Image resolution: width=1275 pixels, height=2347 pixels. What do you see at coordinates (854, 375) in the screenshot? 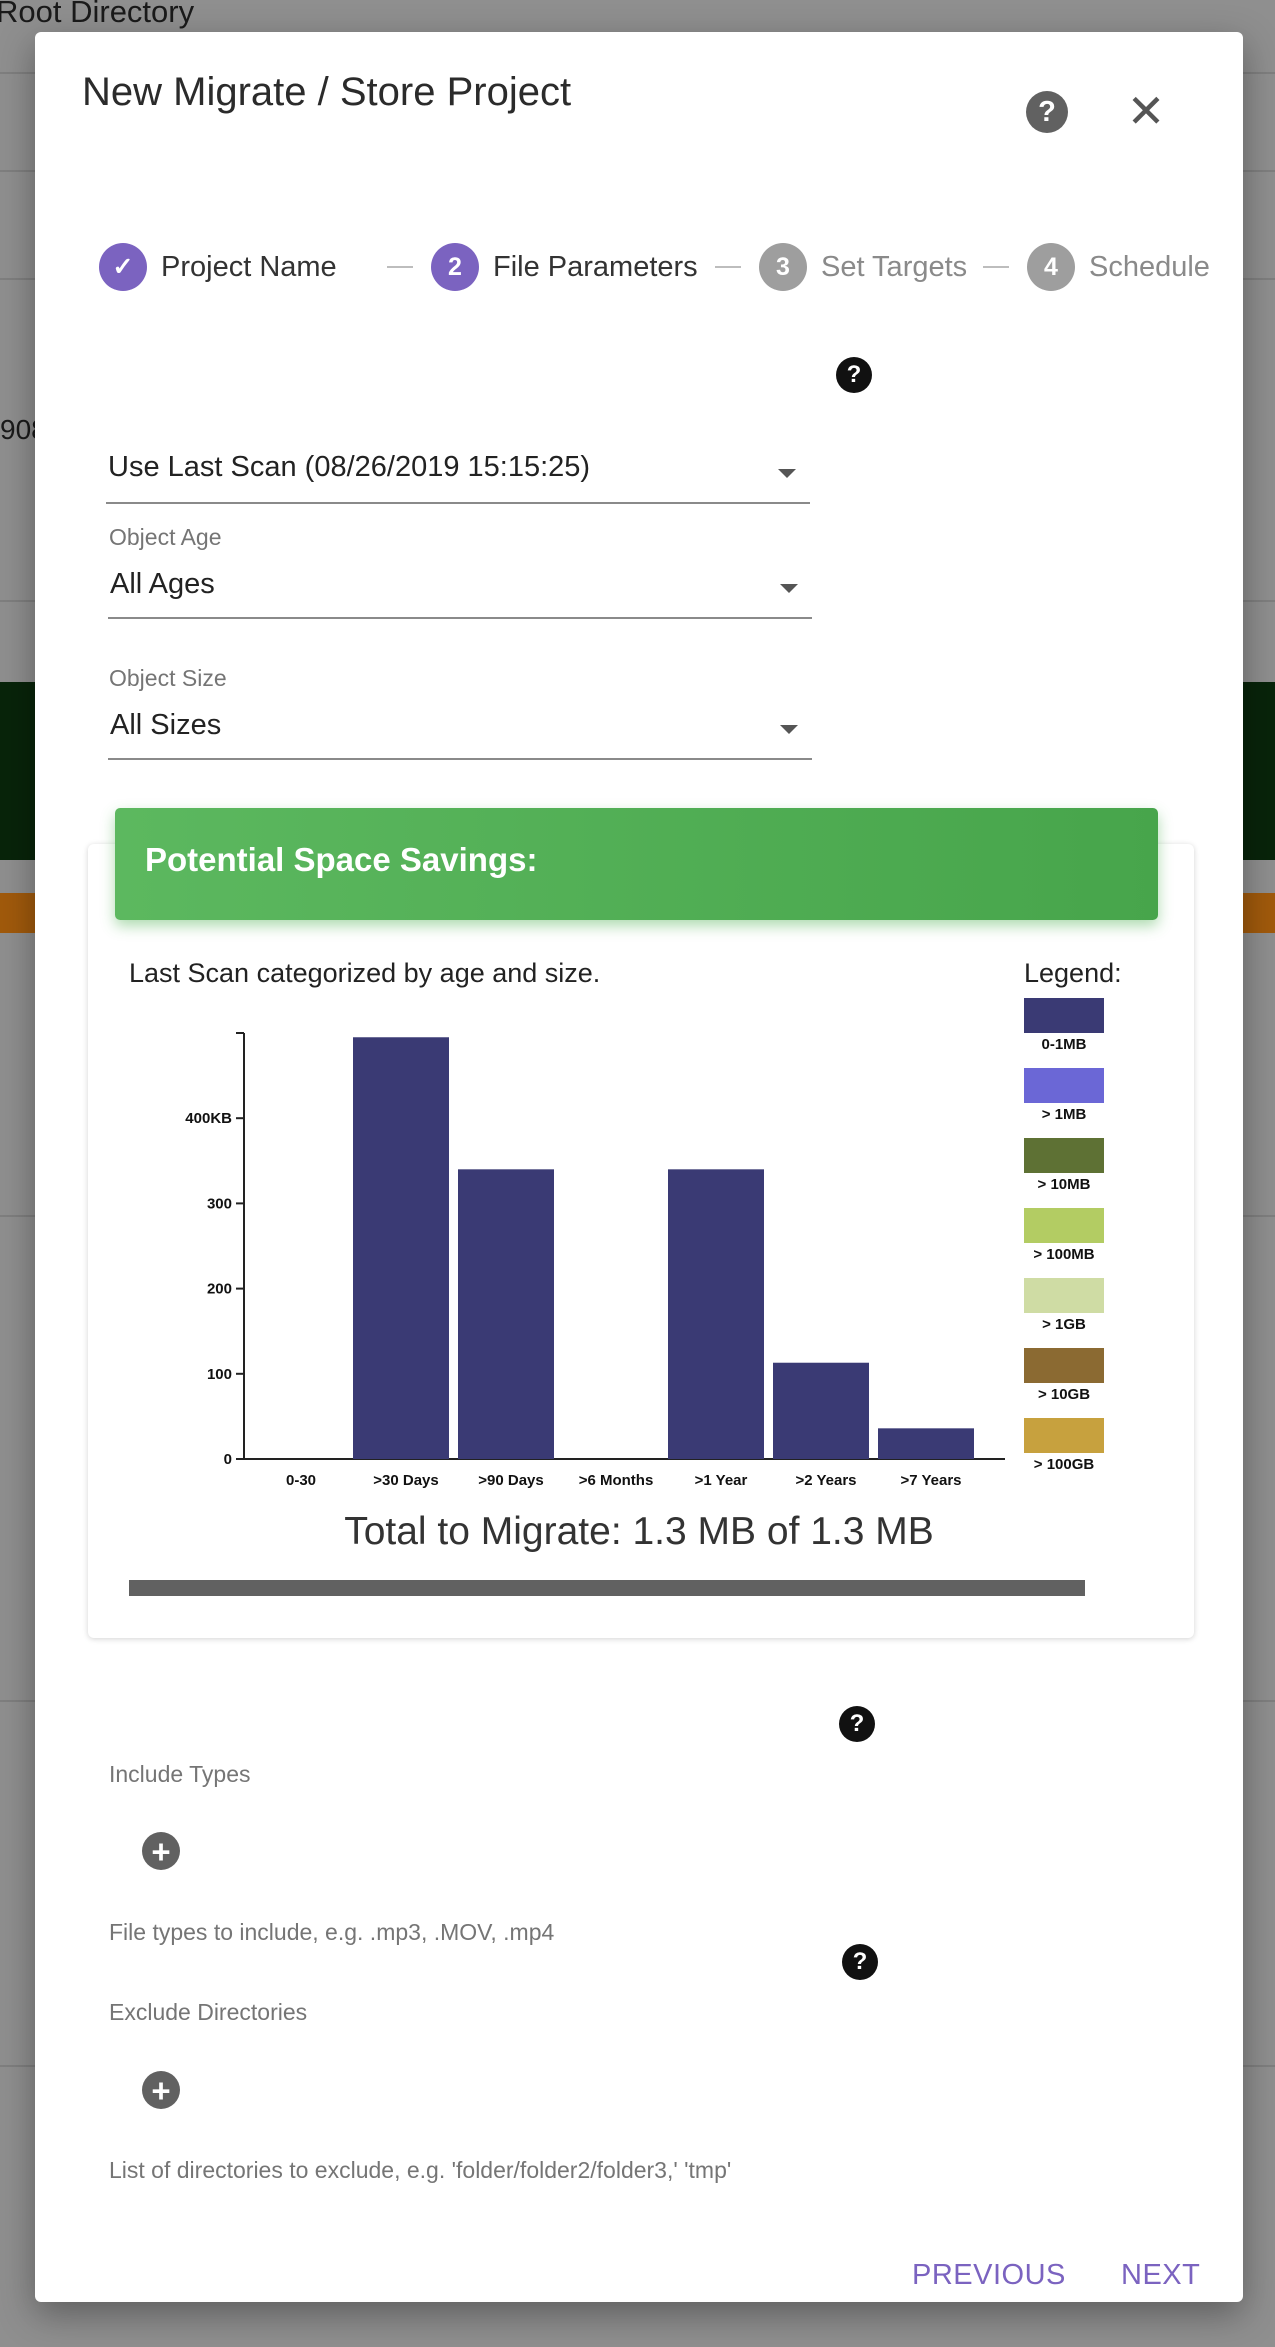
I see `scan-help-icon: ?` at bounding box center [854, 375].